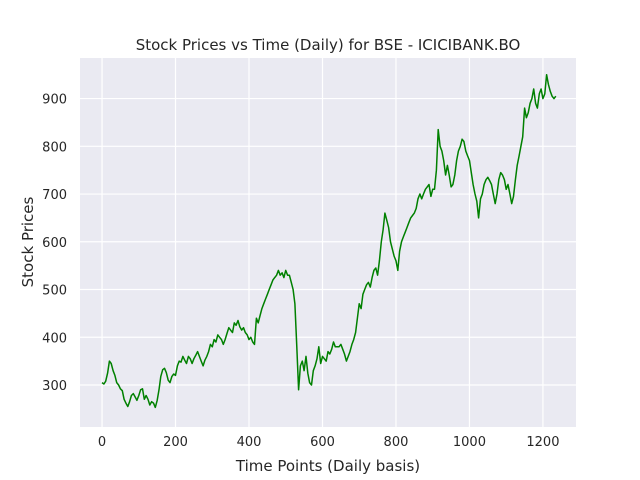 The height and width of the screenshot is (480, 640). What do you see at coordinates (28, 241) in the screenshot?
I see `y-axis-label: Stock Prices` at bounding box center [28, 241].